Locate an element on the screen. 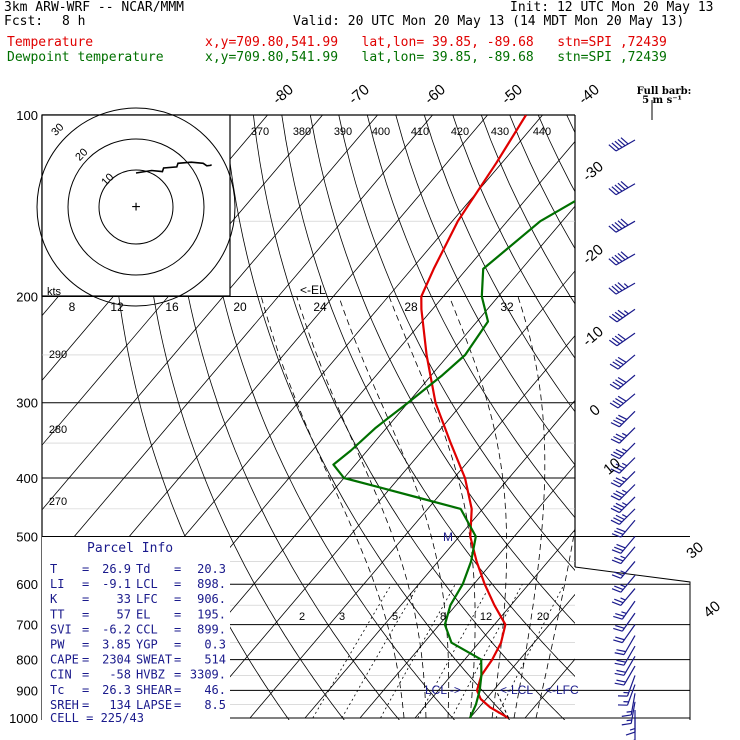  pressure-tick-label: 500 is located at coordinates (27, 536).